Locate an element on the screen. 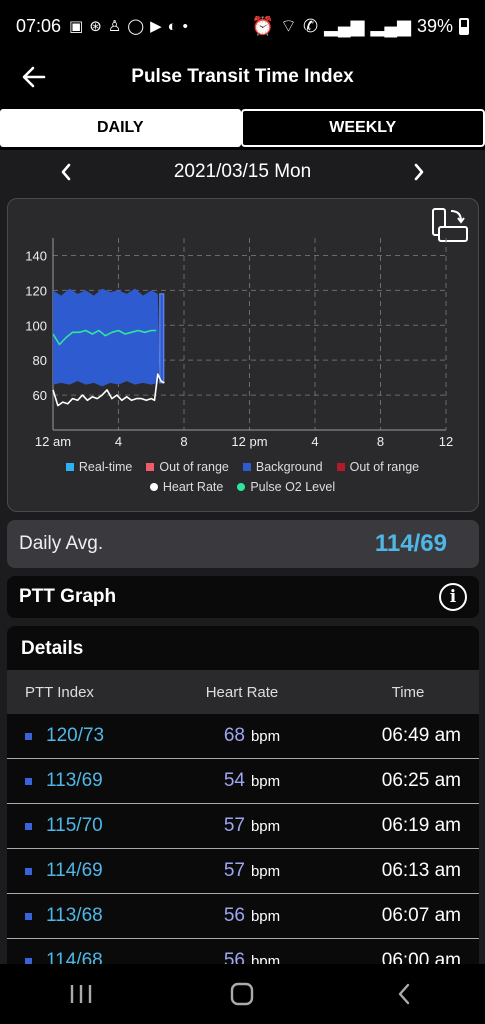 The height and width of the screenshot is (1024, 485). home-button is located at coordinates (242, 994).